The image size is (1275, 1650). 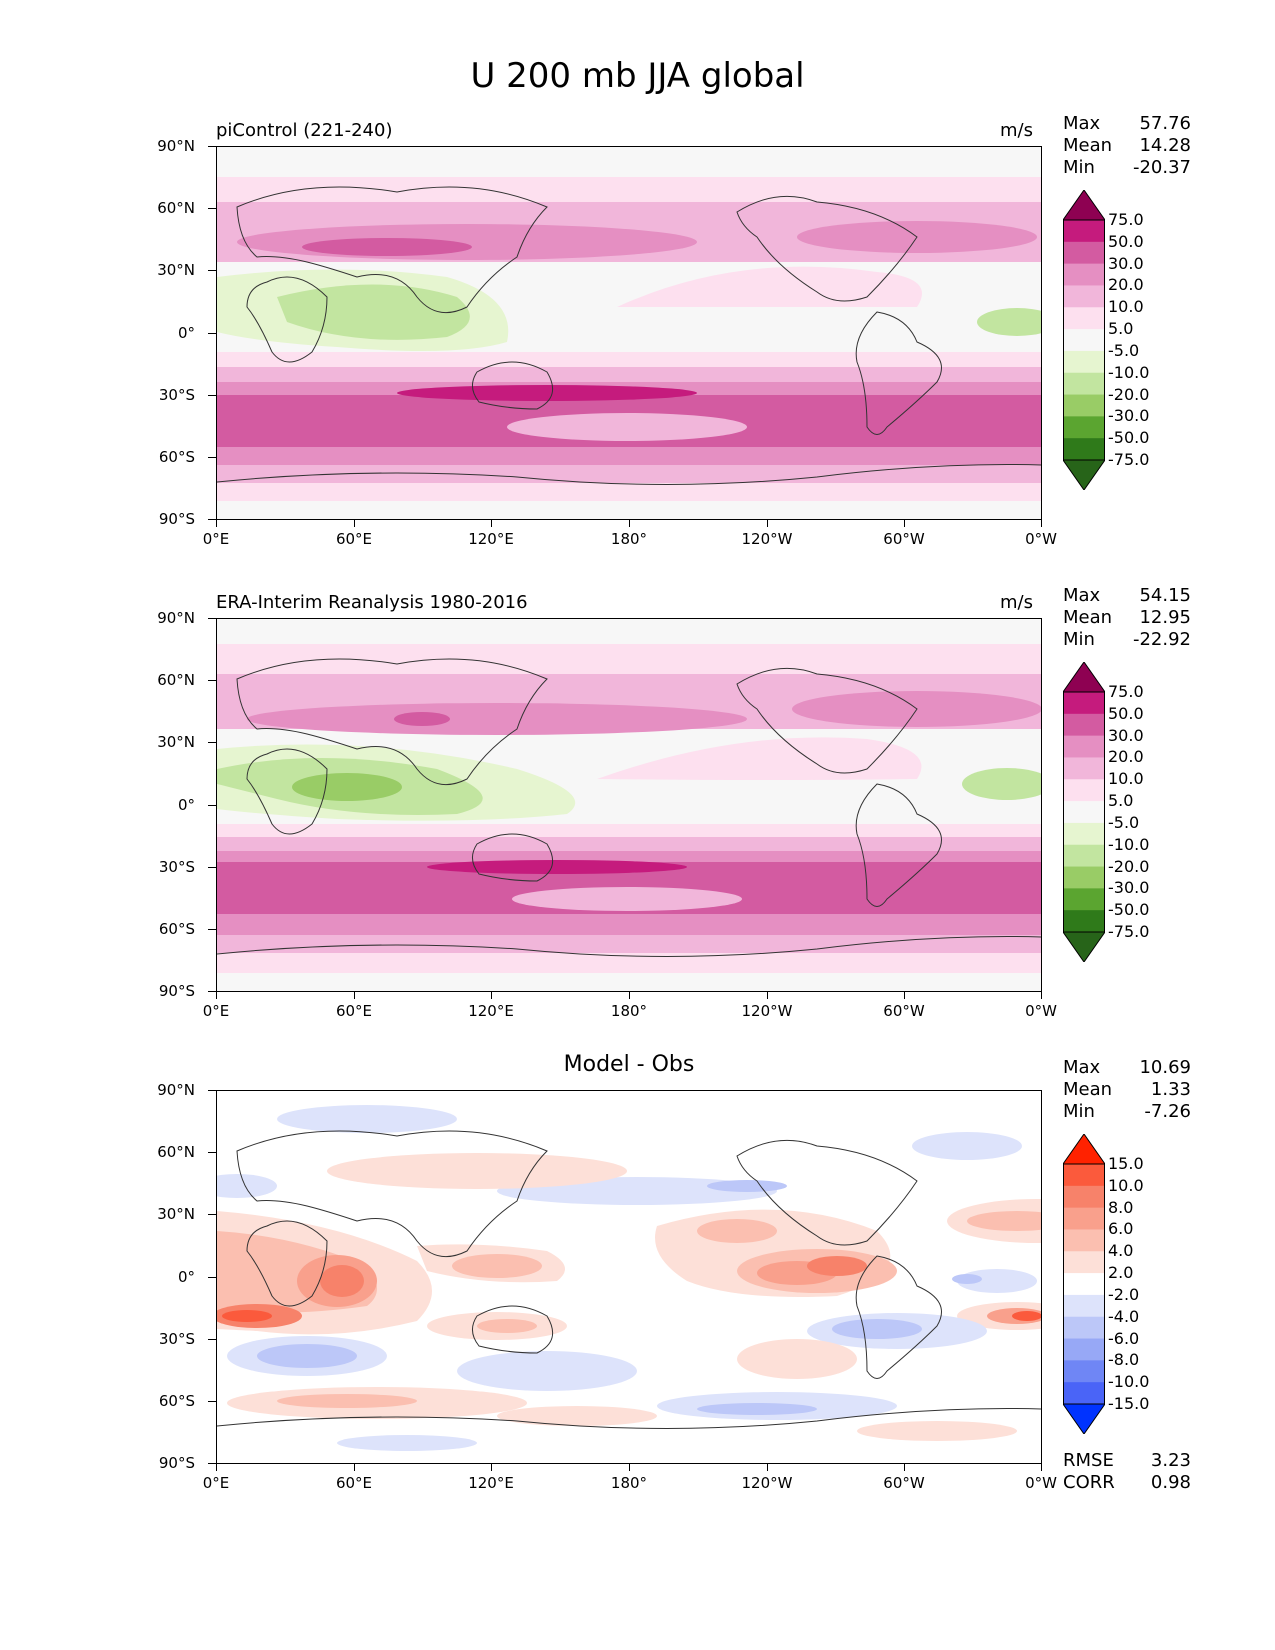 I want to click on colorbar-label: -20.0, so click(x=1129, y=394).